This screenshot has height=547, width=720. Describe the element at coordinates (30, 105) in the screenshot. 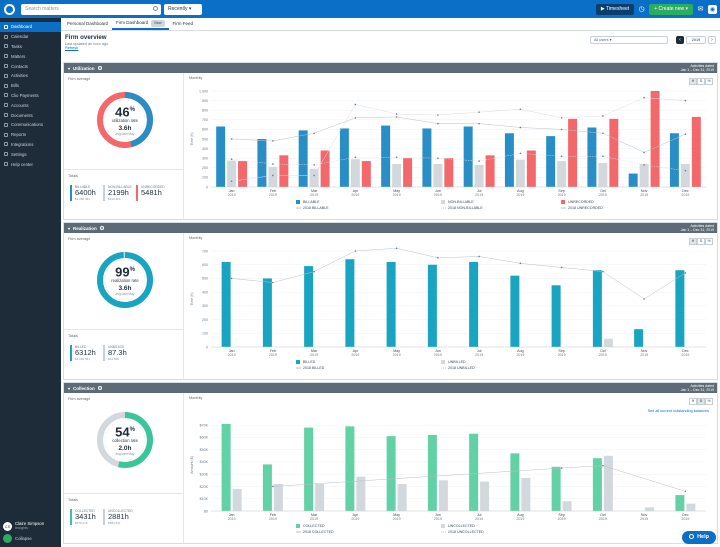

I see `sidebar-item-accounts: Accounts` at that location.